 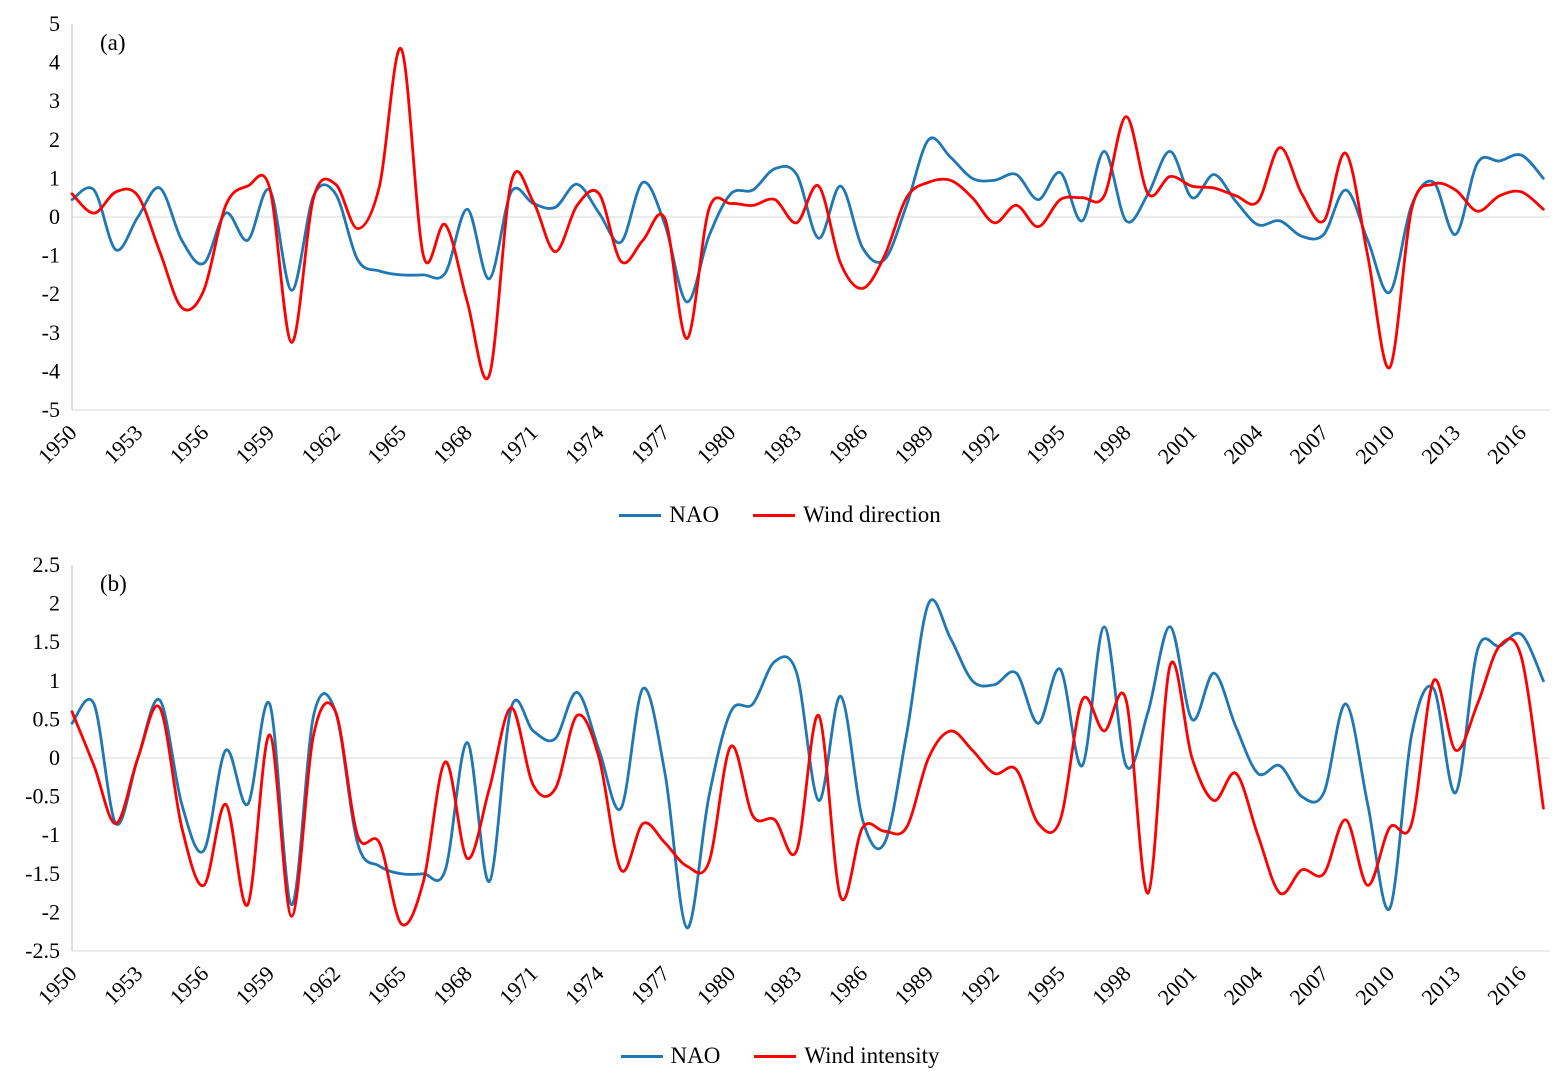 What do you see at coordinates (42, 950) in the screenshot?
I see `y-tick-label: -2.5` at bounding box center [42, 950].